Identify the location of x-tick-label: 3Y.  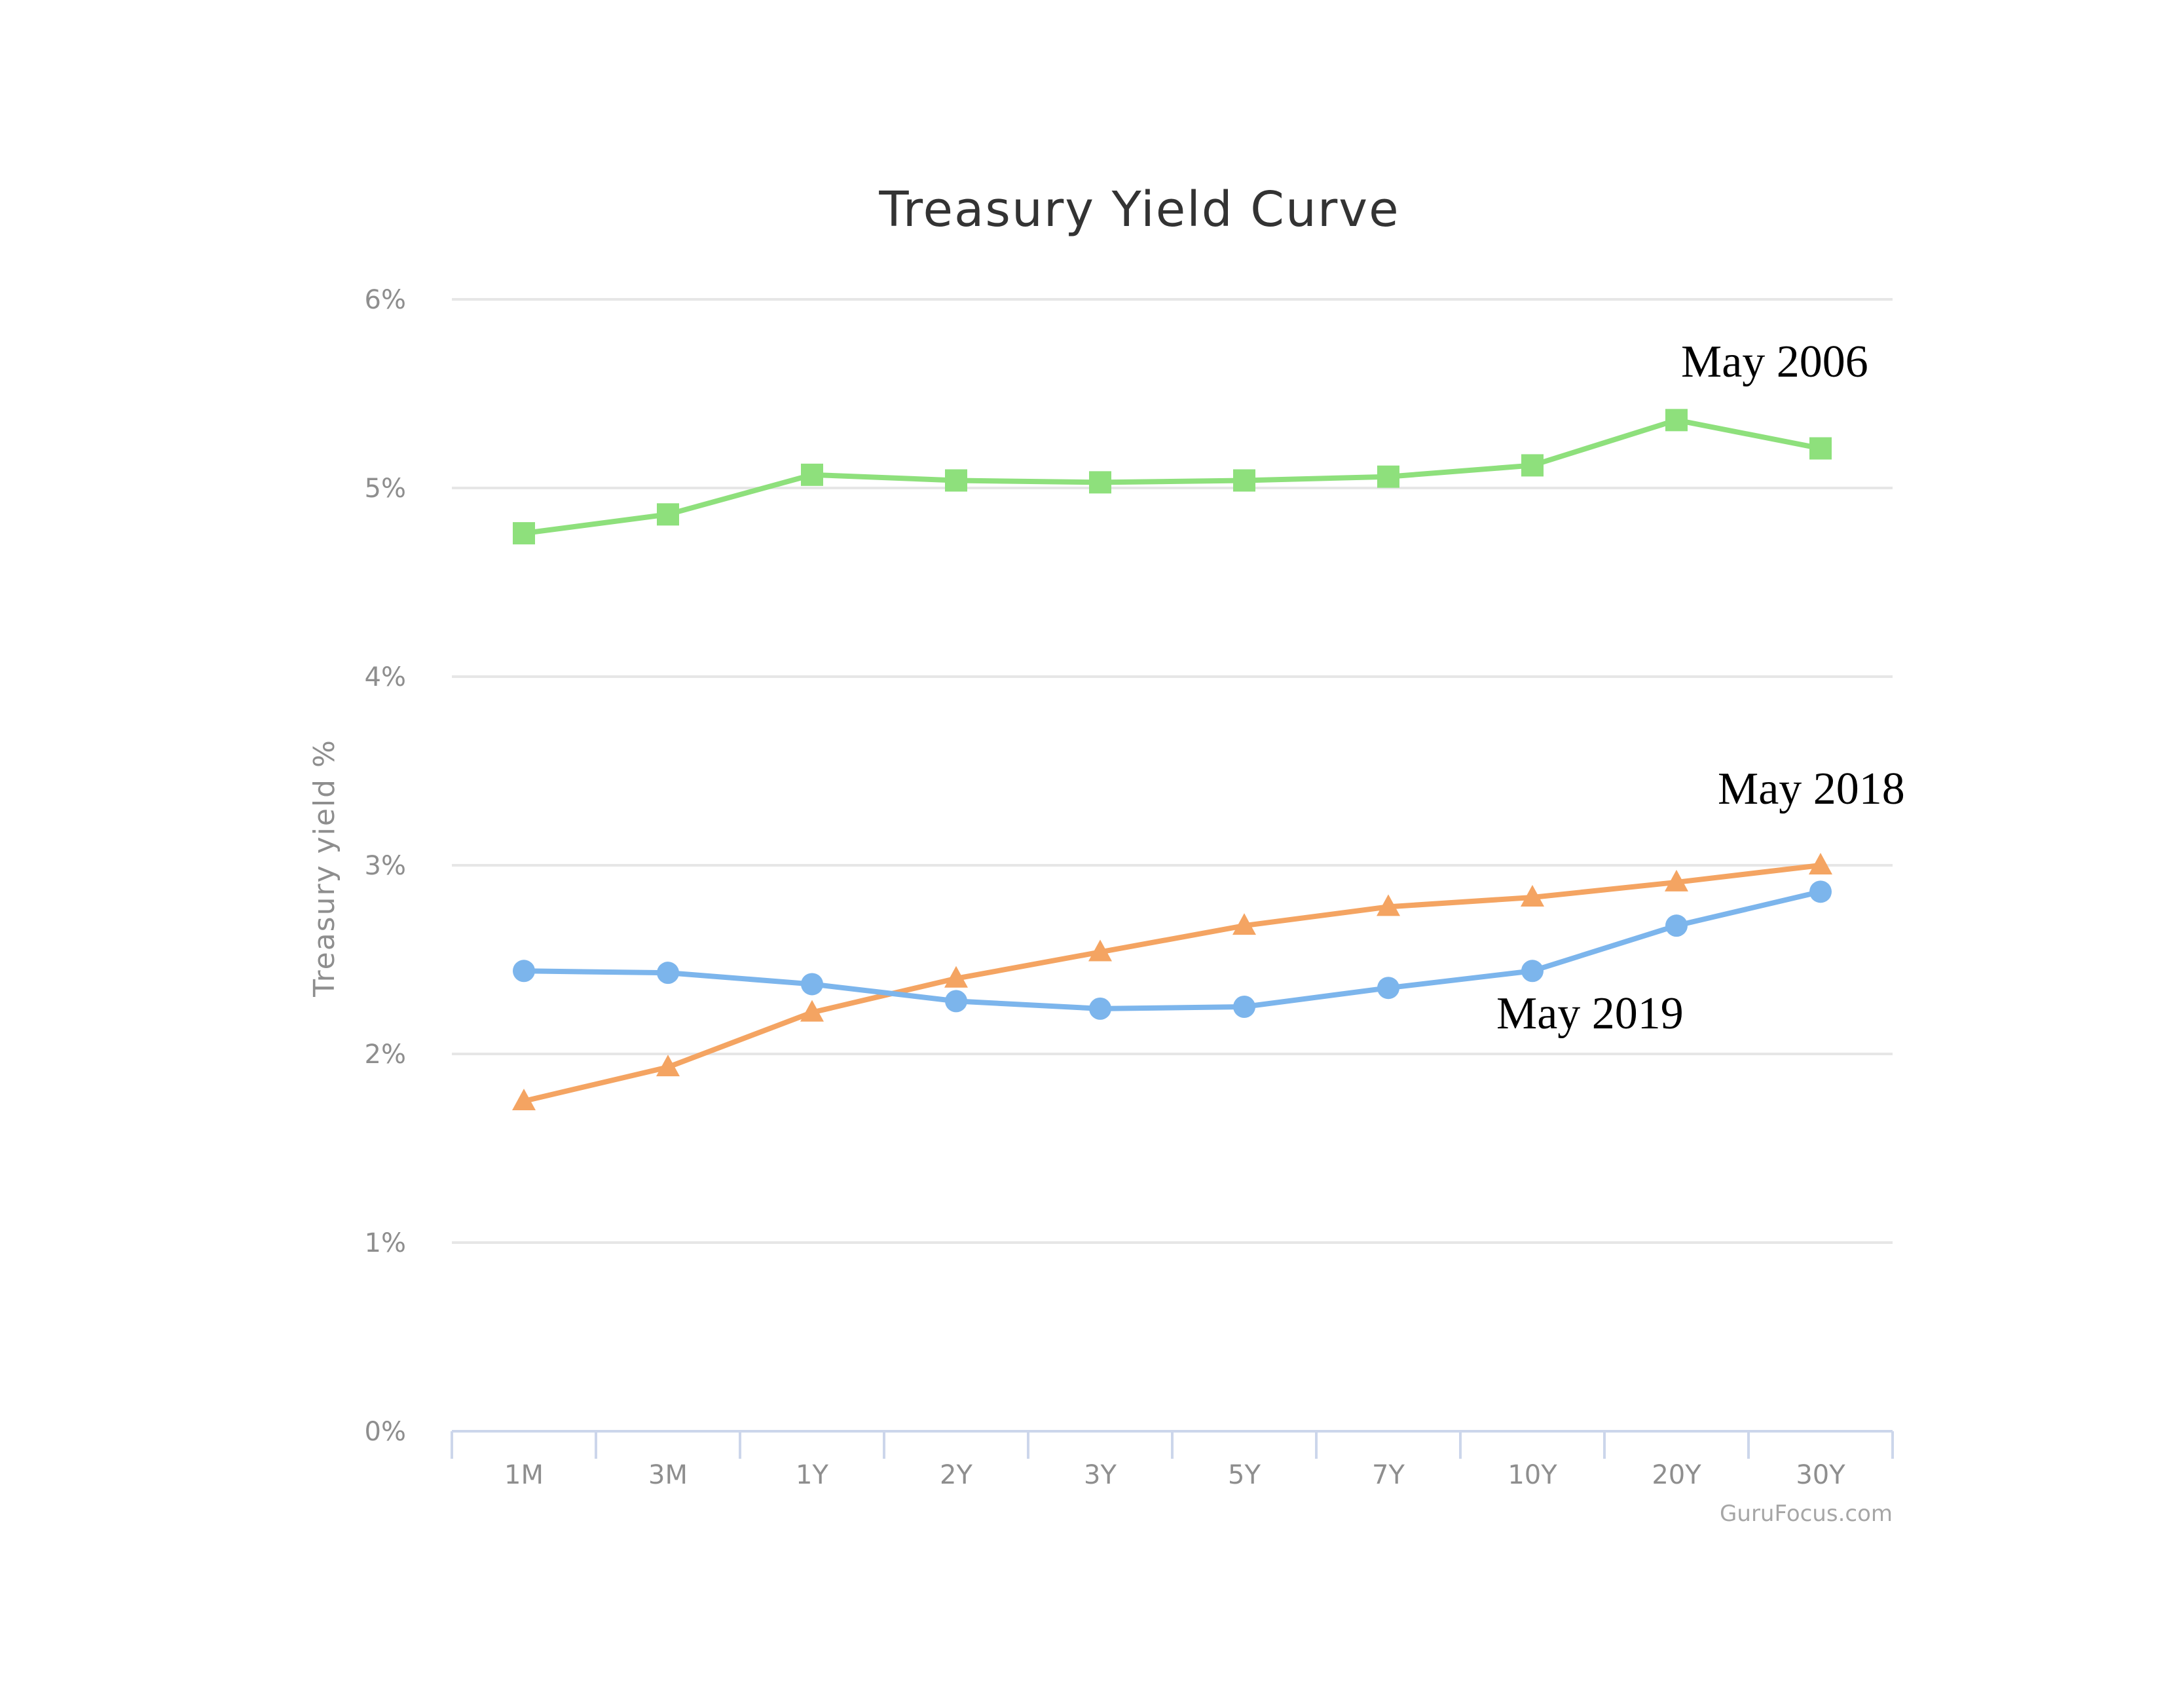
(1100, 1475).